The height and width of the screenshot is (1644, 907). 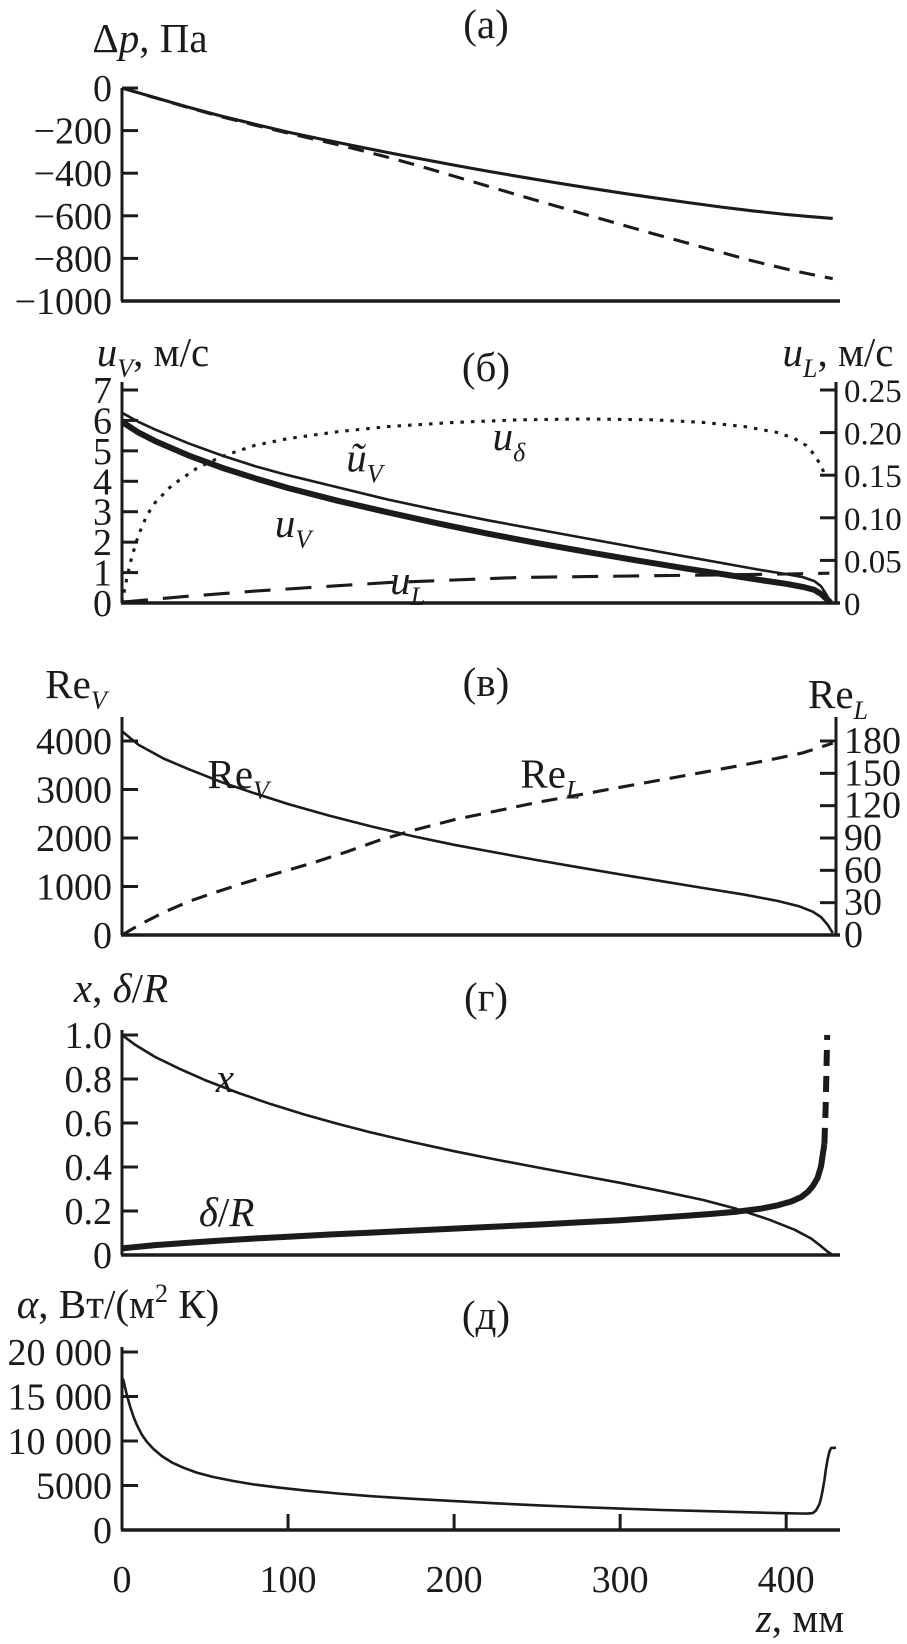 What do you see at coordinates (486, 367) in the screenshot?
I see `panel-title-b: (б)` at bounding box center [486, 367].